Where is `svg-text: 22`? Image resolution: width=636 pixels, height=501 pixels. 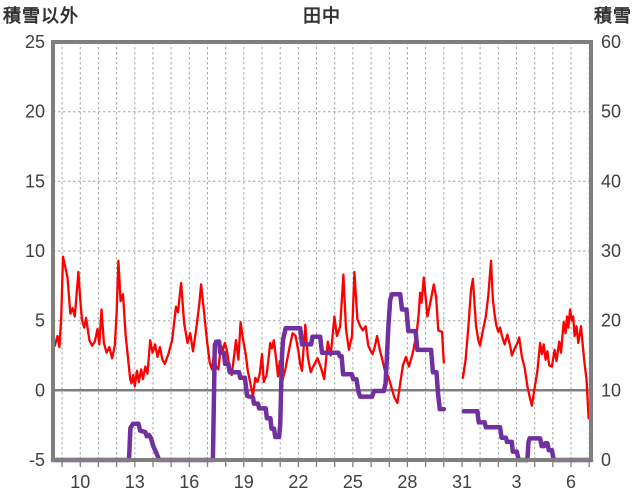
svg-text: 22 is located at coordinates (298, 482).